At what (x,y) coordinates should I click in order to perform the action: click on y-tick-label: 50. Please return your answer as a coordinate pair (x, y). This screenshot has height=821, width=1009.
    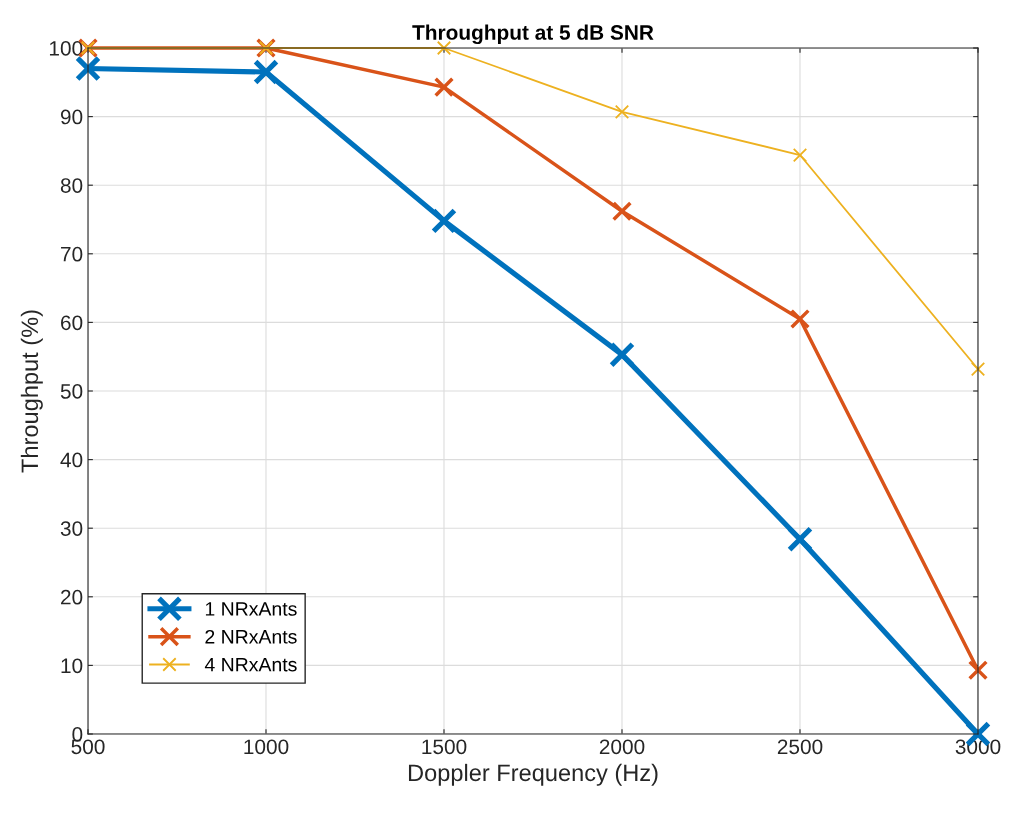
    Looking at the image, I should click on (71, 391).